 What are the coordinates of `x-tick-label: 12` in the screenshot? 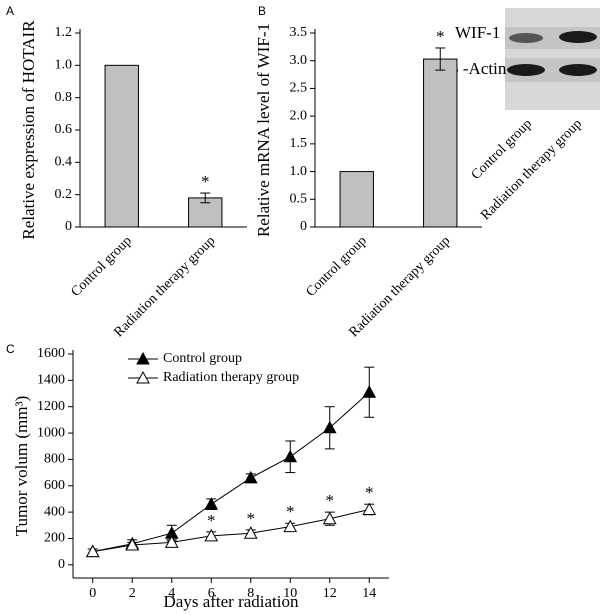 It's located at (330, 593).